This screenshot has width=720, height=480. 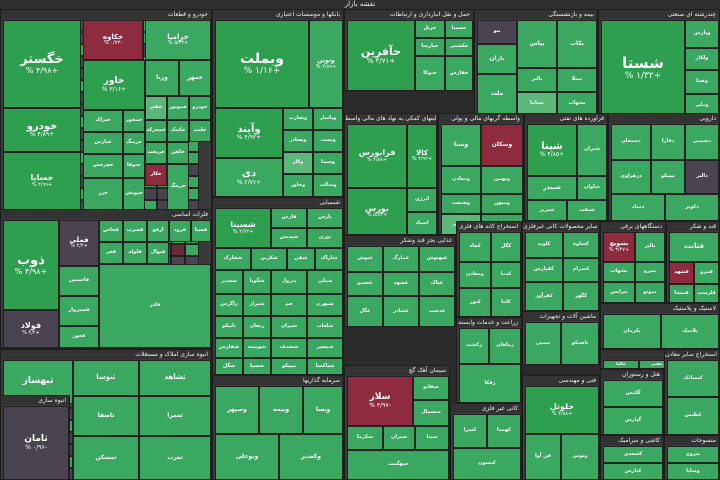 I want to click on stock-tile: بنو, so click(x=497, y=32).